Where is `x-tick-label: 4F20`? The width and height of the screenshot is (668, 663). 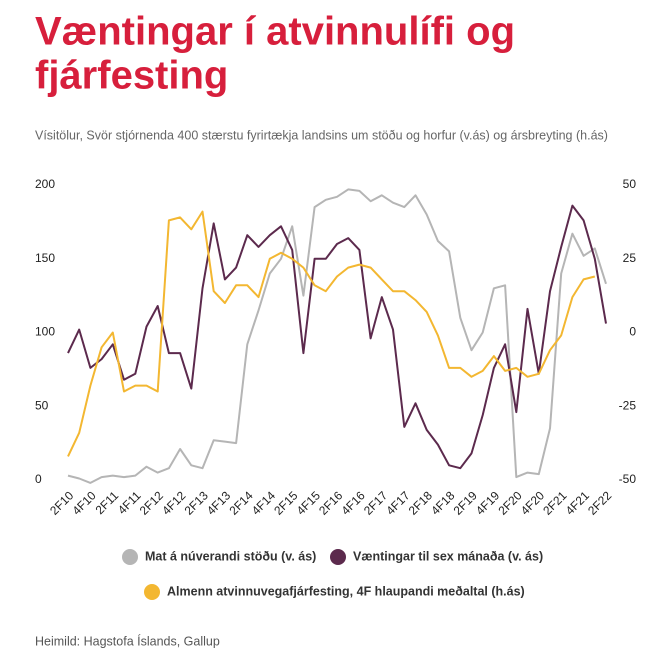
x-tick-label: 4F20 is located at coordinates (532, 502).